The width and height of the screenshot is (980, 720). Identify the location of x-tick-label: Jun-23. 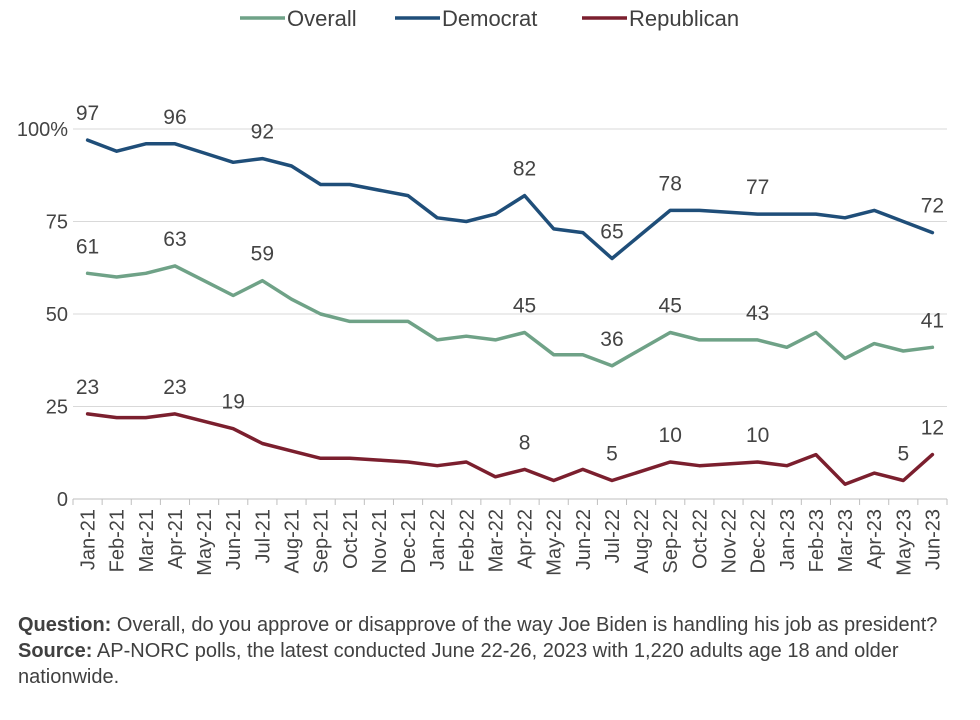
(933, 539).